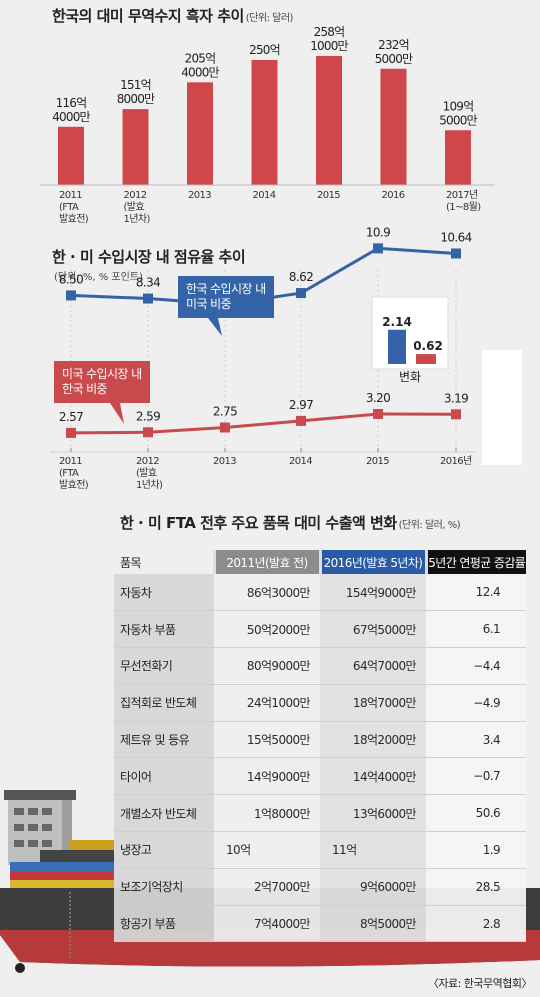 The width and height of the screenshot is (540, 997). I want to click on table-row: 무선전화기 80억9000만 64억7000만 −4.4, so click(320, 666).